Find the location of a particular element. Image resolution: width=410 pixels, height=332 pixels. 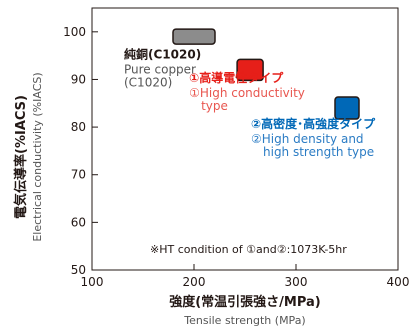

data-label-title: 純銅(C1020) is located at coordinates (162, 54).